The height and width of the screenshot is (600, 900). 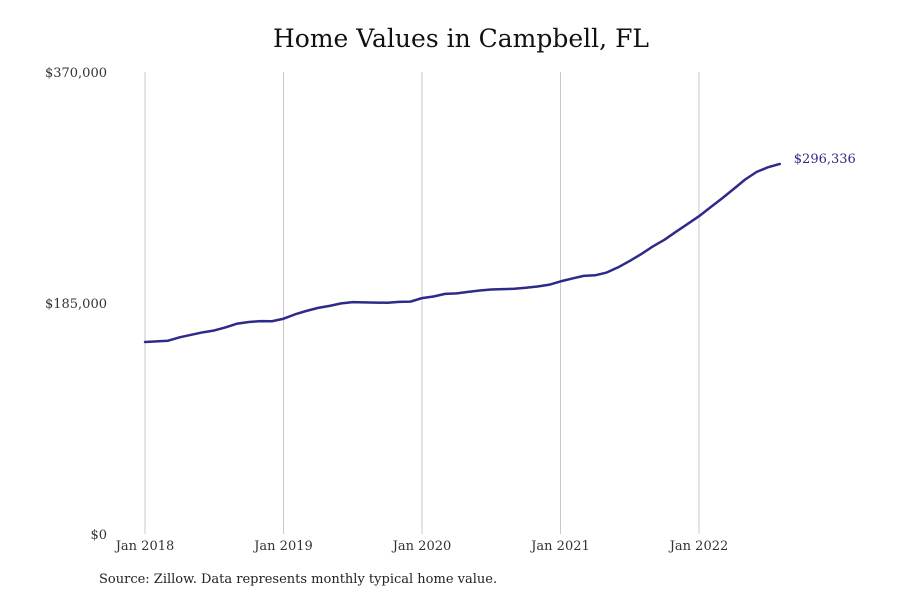 What do you see at coordinates (144, 546) in the screenshot?
I see `x-tick-label: Jan 2018` at bounding box center [144, 546].